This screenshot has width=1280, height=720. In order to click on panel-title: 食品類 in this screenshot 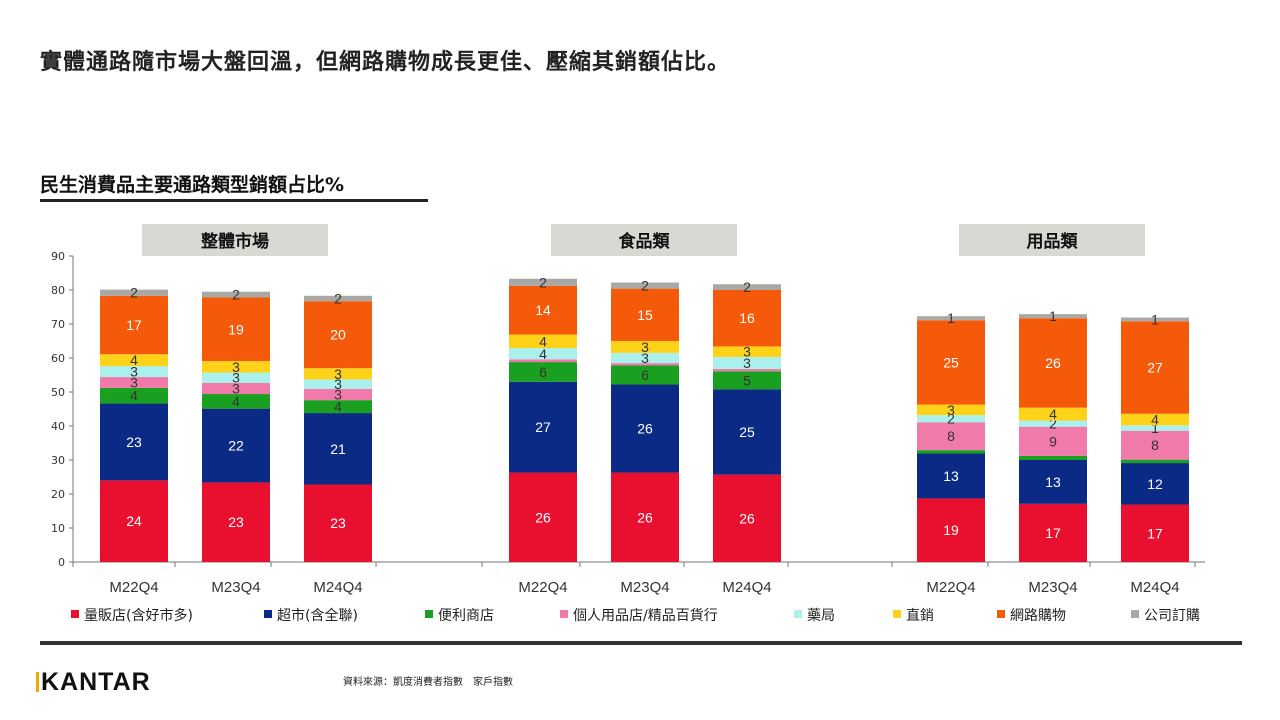, I will do `click(645, 241)`.